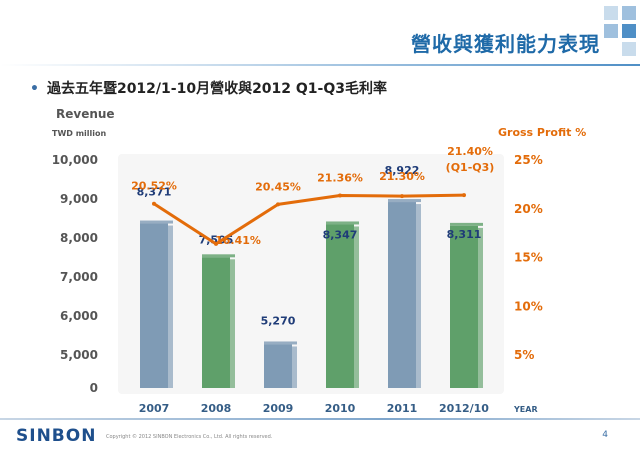  Describe the element at coordinates (464, 408) in the screenshot. I see `x-tick-label: 2012/10` at that location.